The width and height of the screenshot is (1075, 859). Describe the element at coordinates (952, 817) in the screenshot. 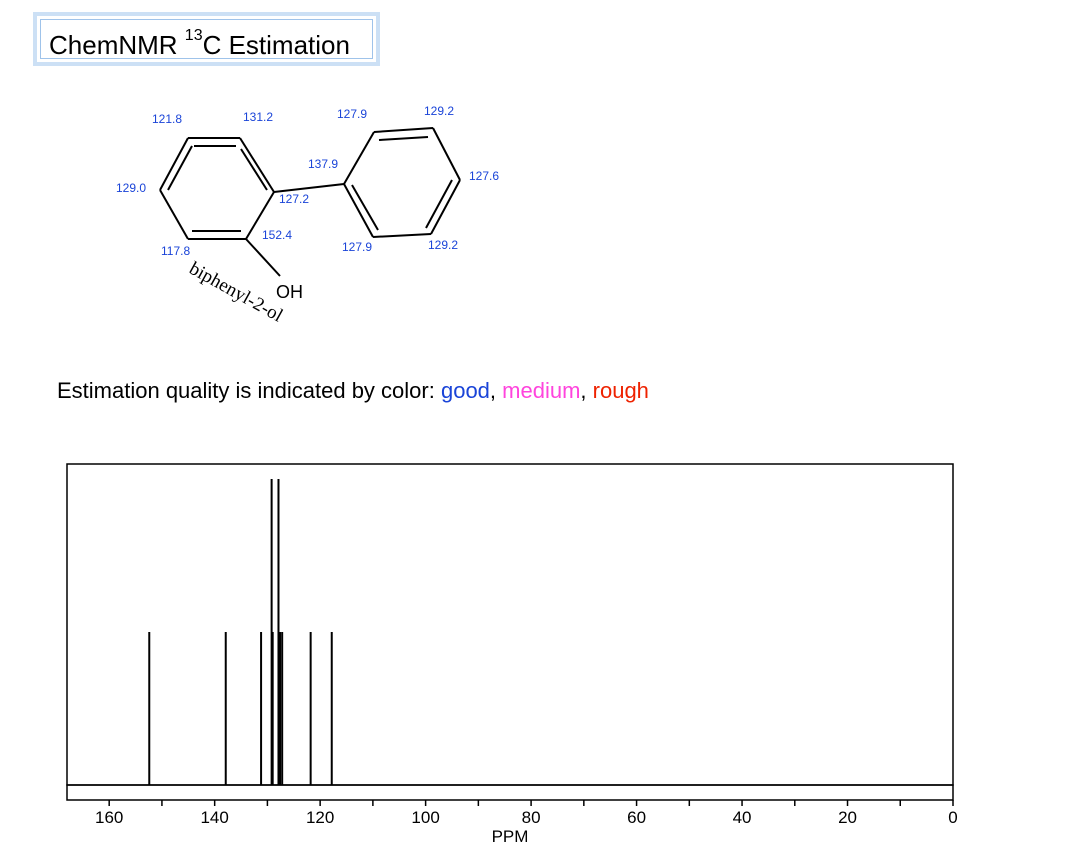

I see `tick-label-0: 0` at that location.